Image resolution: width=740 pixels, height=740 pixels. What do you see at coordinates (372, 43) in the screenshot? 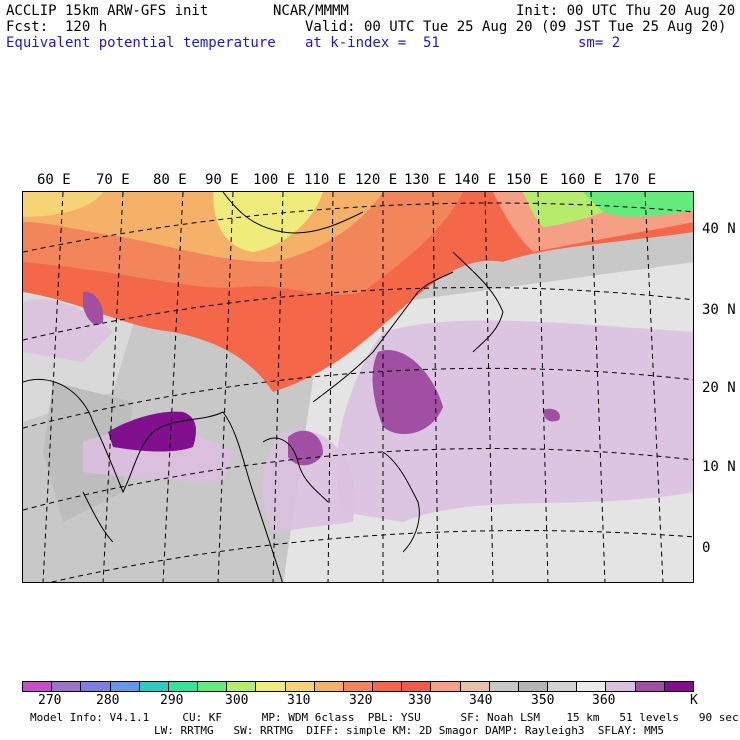
I see `level-info: at k-index = 51` at bounding box center [372, 43].